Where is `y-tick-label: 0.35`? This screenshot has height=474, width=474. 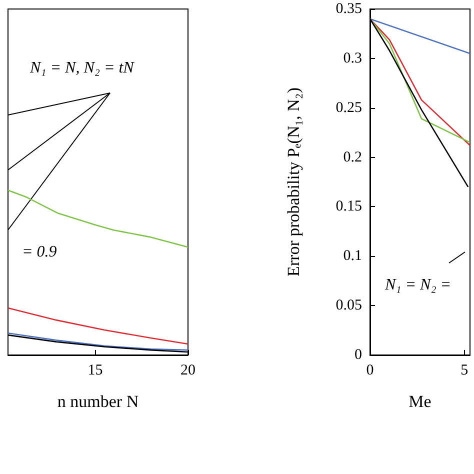
y-tick-label: 0.35 is located at coordinates (349, 9).